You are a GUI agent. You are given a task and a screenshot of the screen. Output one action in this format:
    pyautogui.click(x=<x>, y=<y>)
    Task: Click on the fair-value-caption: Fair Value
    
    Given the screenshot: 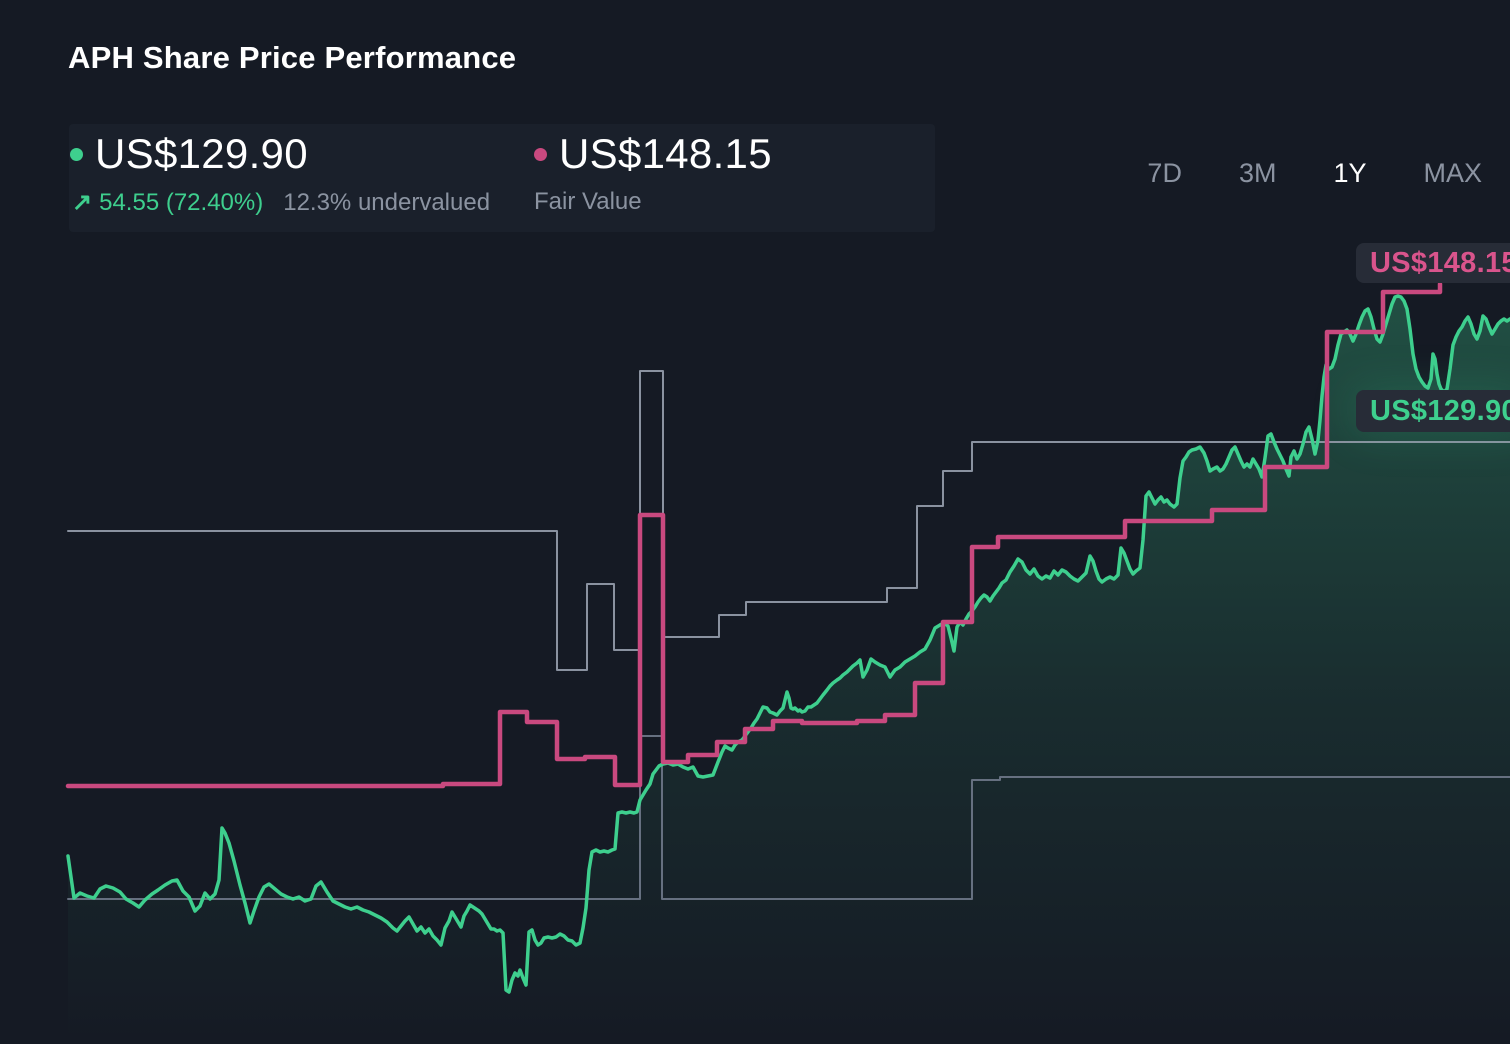 What is the action you would take?
    pyautogui.click(x=588, y=201)
    